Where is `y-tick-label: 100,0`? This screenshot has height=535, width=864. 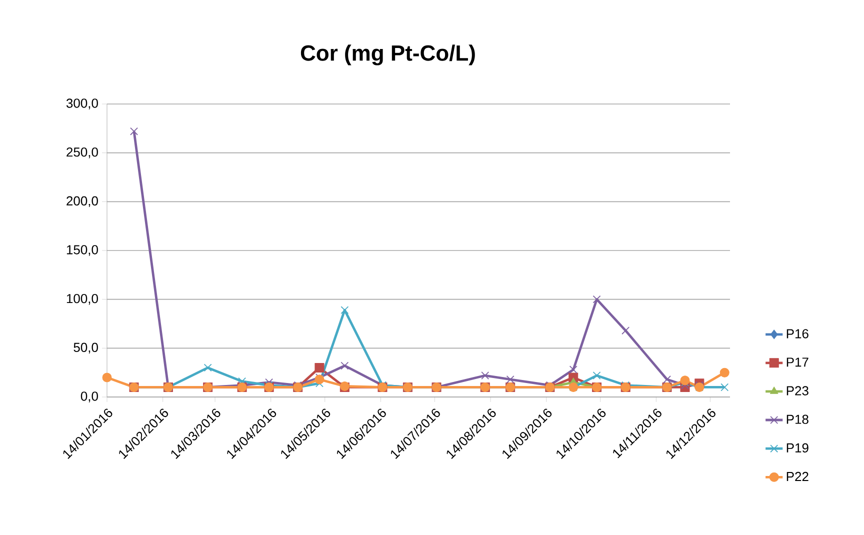 y-tick-label: 100,0 is located at coordinates (82, 299).